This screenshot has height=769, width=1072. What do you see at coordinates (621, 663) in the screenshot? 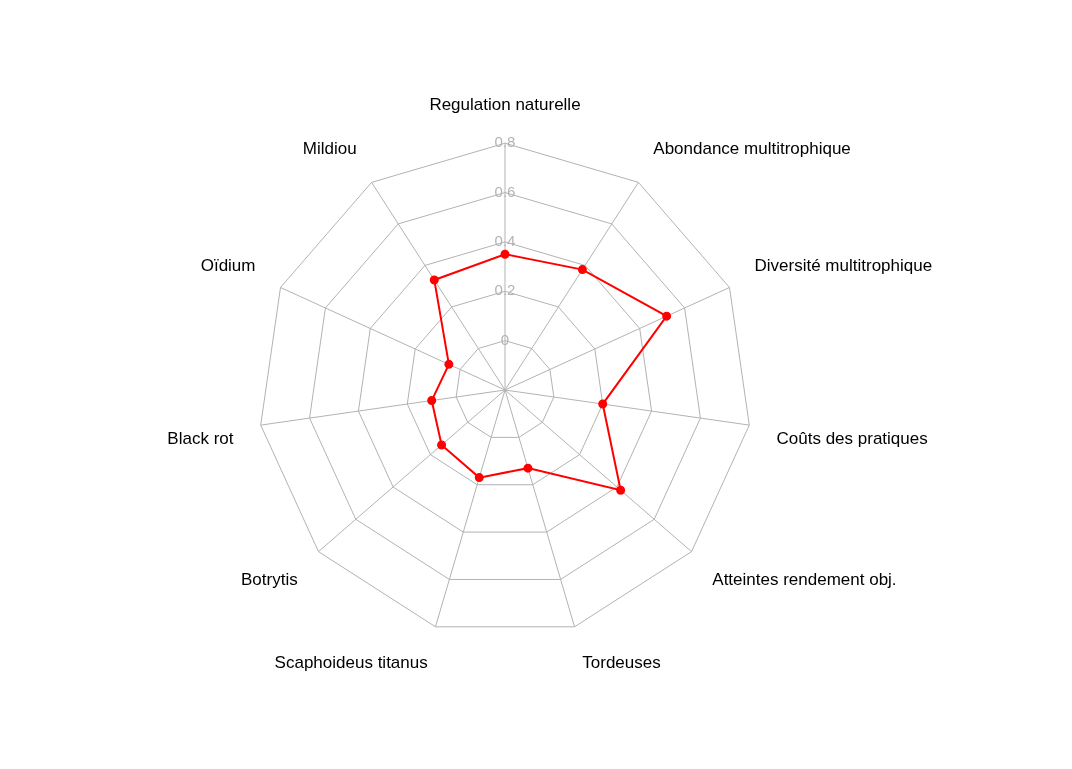
I see `spoke-label: Tordeuses` at bounding box center [621, 663].